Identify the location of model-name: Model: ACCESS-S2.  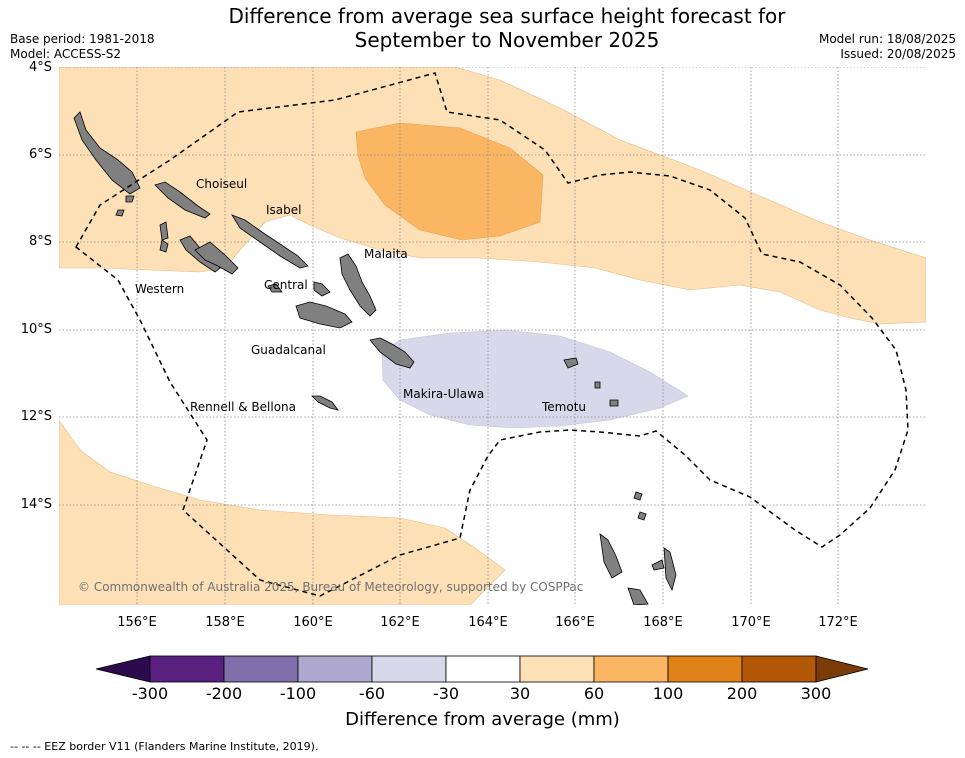
(66, 54).